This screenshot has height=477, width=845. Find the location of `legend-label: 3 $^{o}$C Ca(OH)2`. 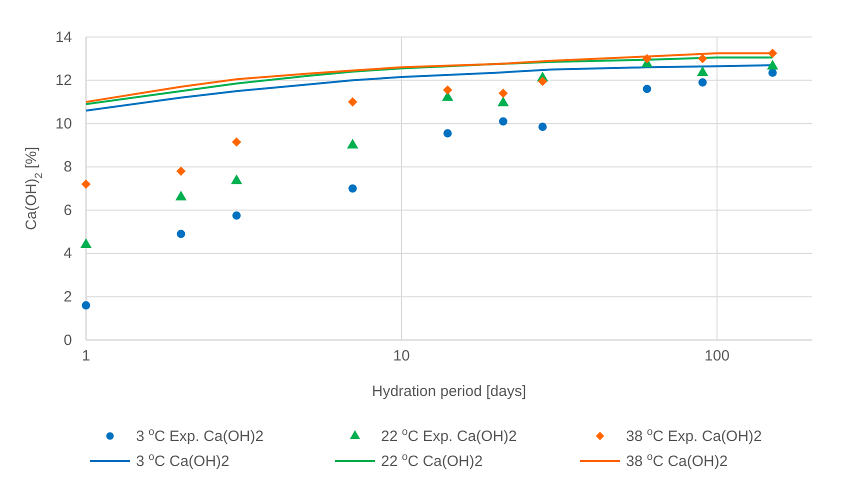

legend-label: 3 $^{o}$C Ca(OH)2 is located at coordinates (183, 460).